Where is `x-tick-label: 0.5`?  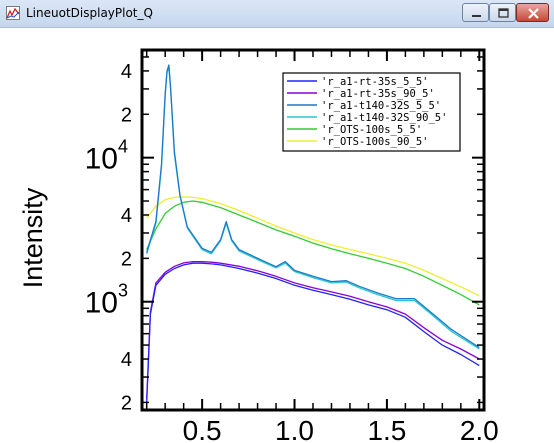
x-tick-label: 0.5 is located at coordinates (202, 429).